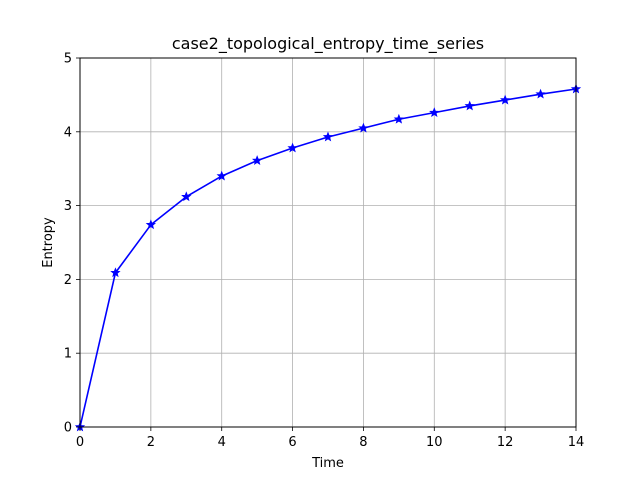 The image size is (640, 480). Describe the element at coordinates (151, 442) in the screenshot. I see `x-tick-label: 2` at that location.